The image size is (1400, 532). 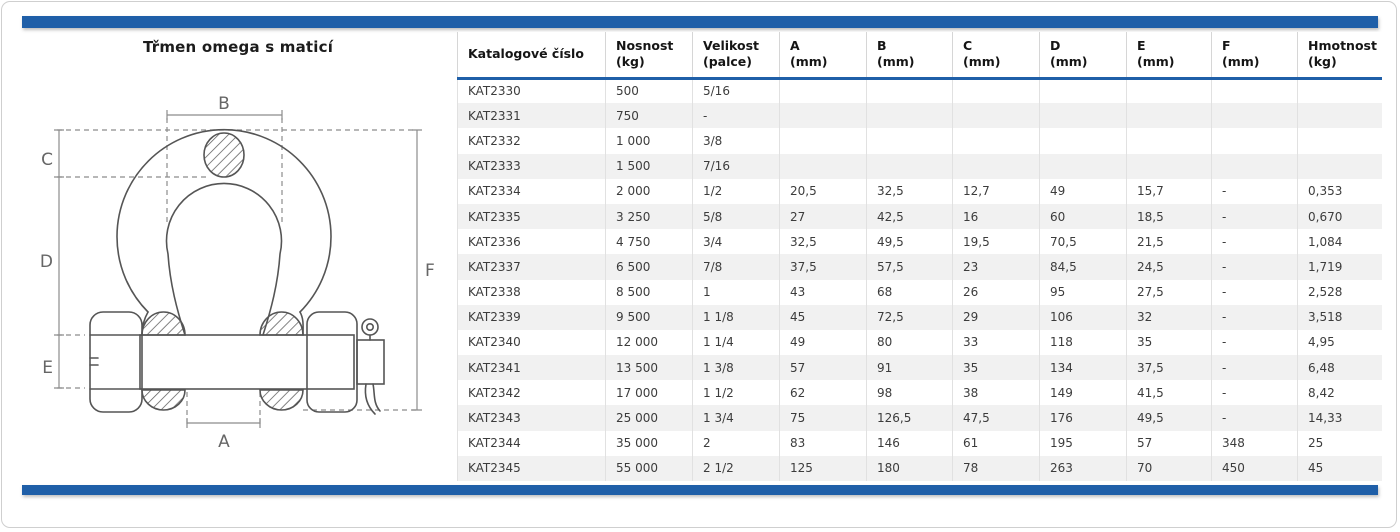 What do you see at coordinates (649, 317) in the screenshot?
I see `table-cell: 9 500` at bounding box center [649, 317].